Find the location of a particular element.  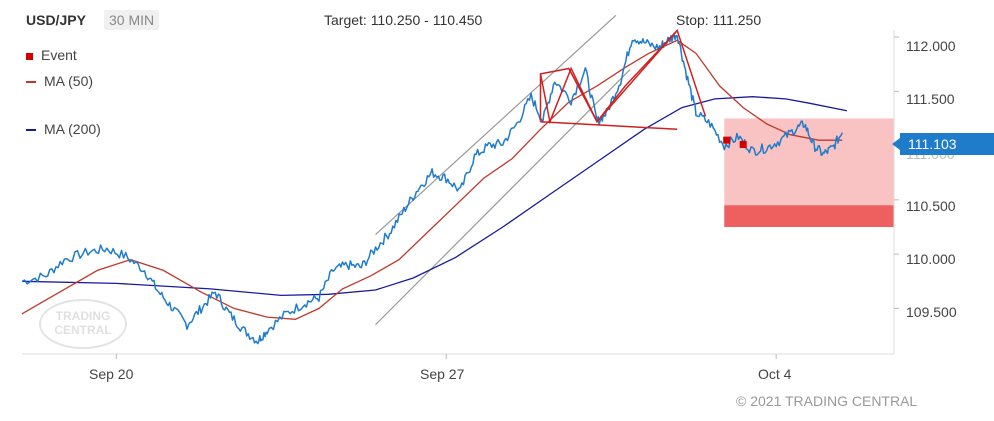

x-tick-label: Sep 27 is located at coordinates (442, 374).